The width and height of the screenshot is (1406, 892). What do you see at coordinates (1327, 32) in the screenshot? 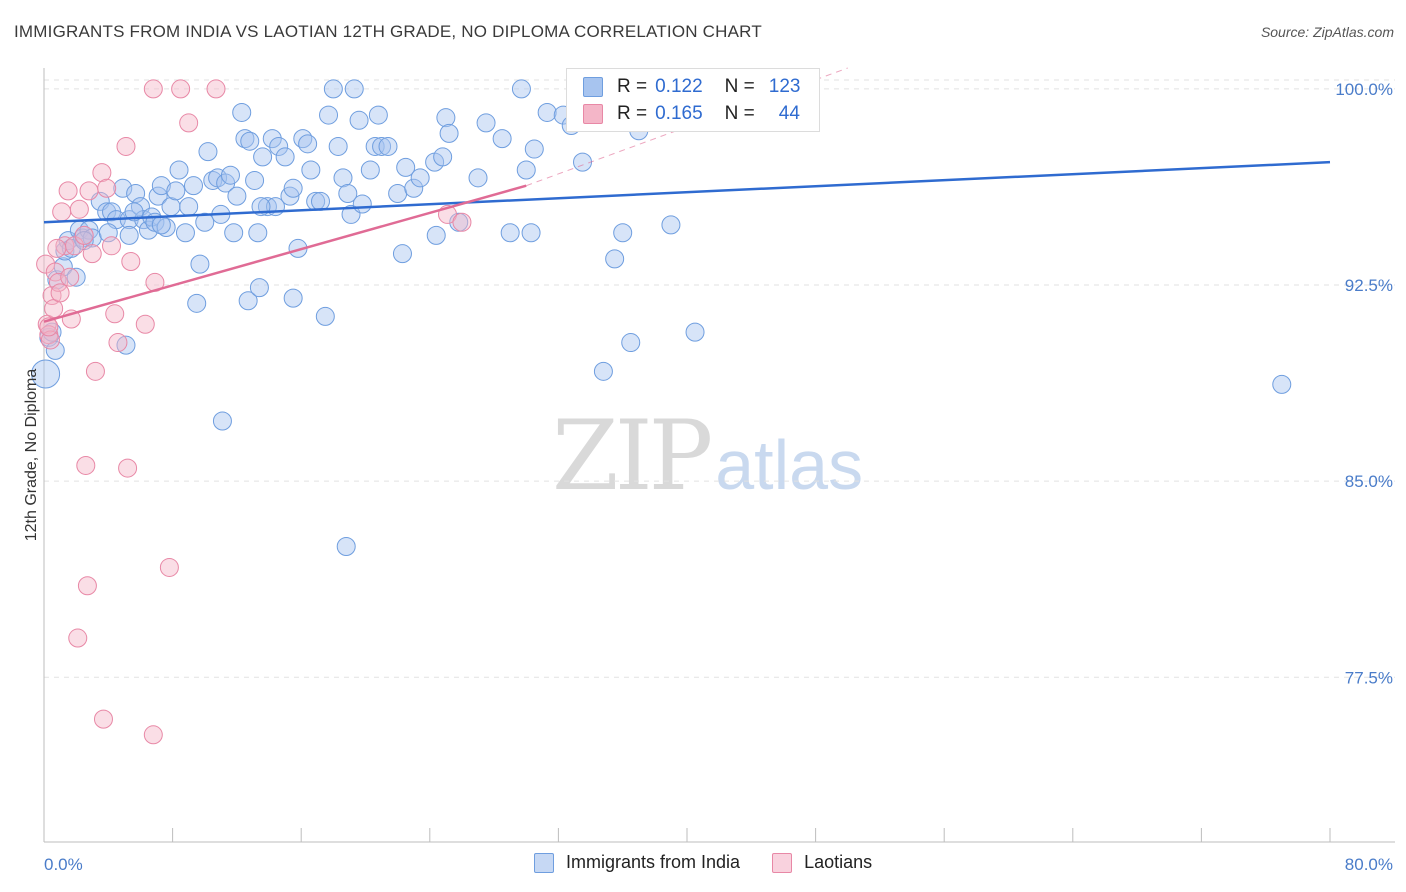
I see `source-label: Source: ZipAtlas.com` at bounding box center [1327, 32].